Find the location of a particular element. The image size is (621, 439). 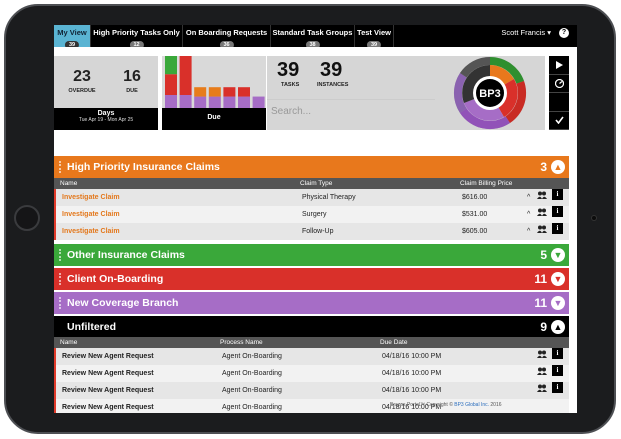

group-new-coverage: New Coverage Branch 11 ▼ is located at coordinates (311, 303).